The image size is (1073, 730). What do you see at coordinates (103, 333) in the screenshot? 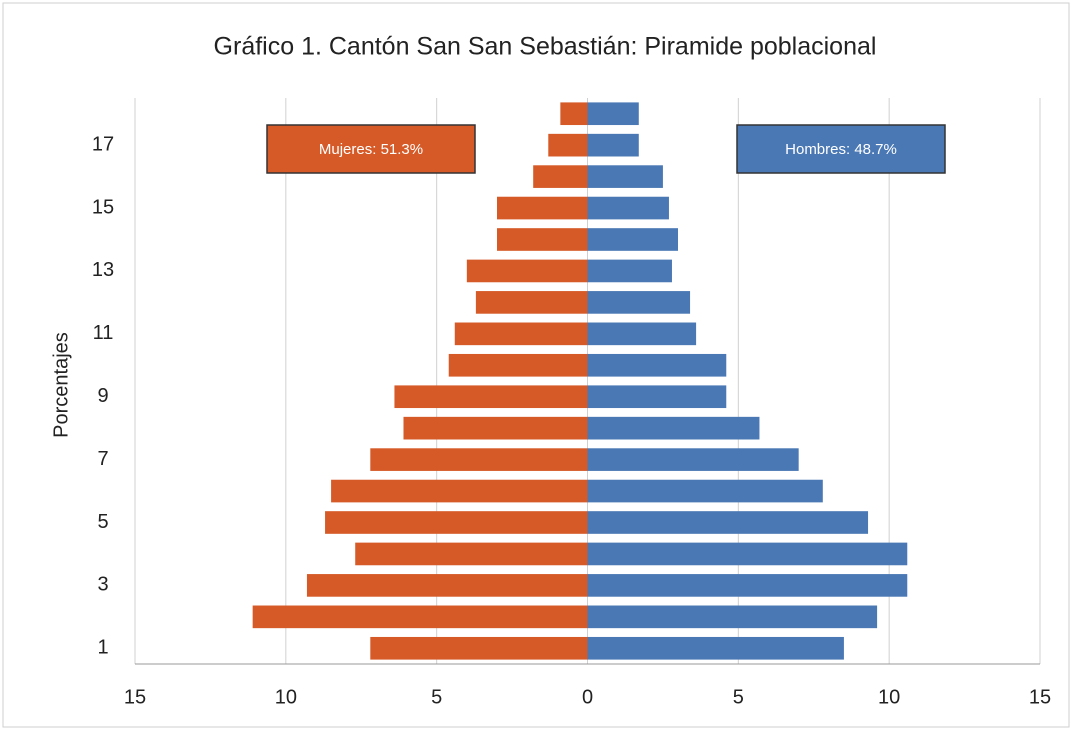
I see `y-tick-label: 11` at bounding box center [103, 333].